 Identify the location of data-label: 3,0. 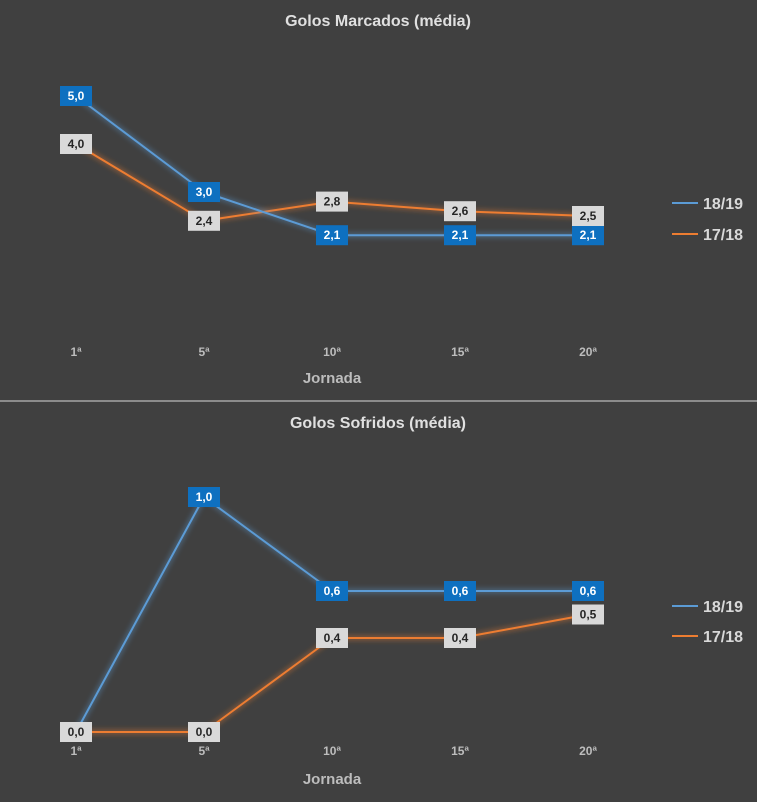
(204, 192).